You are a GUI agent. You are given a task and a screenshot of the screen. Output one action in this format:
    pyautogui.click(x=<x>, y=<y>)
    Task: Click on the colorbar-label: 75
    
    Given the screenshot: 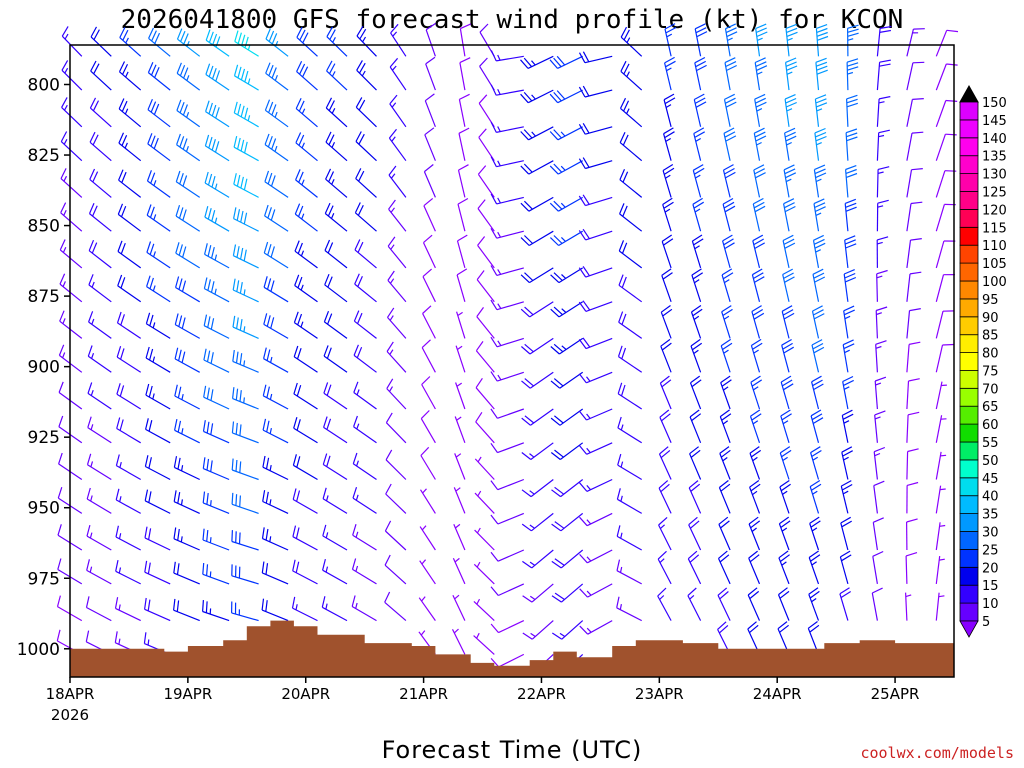 What is the action you would take?
    pyautogui.click(x=990, y=371)
    